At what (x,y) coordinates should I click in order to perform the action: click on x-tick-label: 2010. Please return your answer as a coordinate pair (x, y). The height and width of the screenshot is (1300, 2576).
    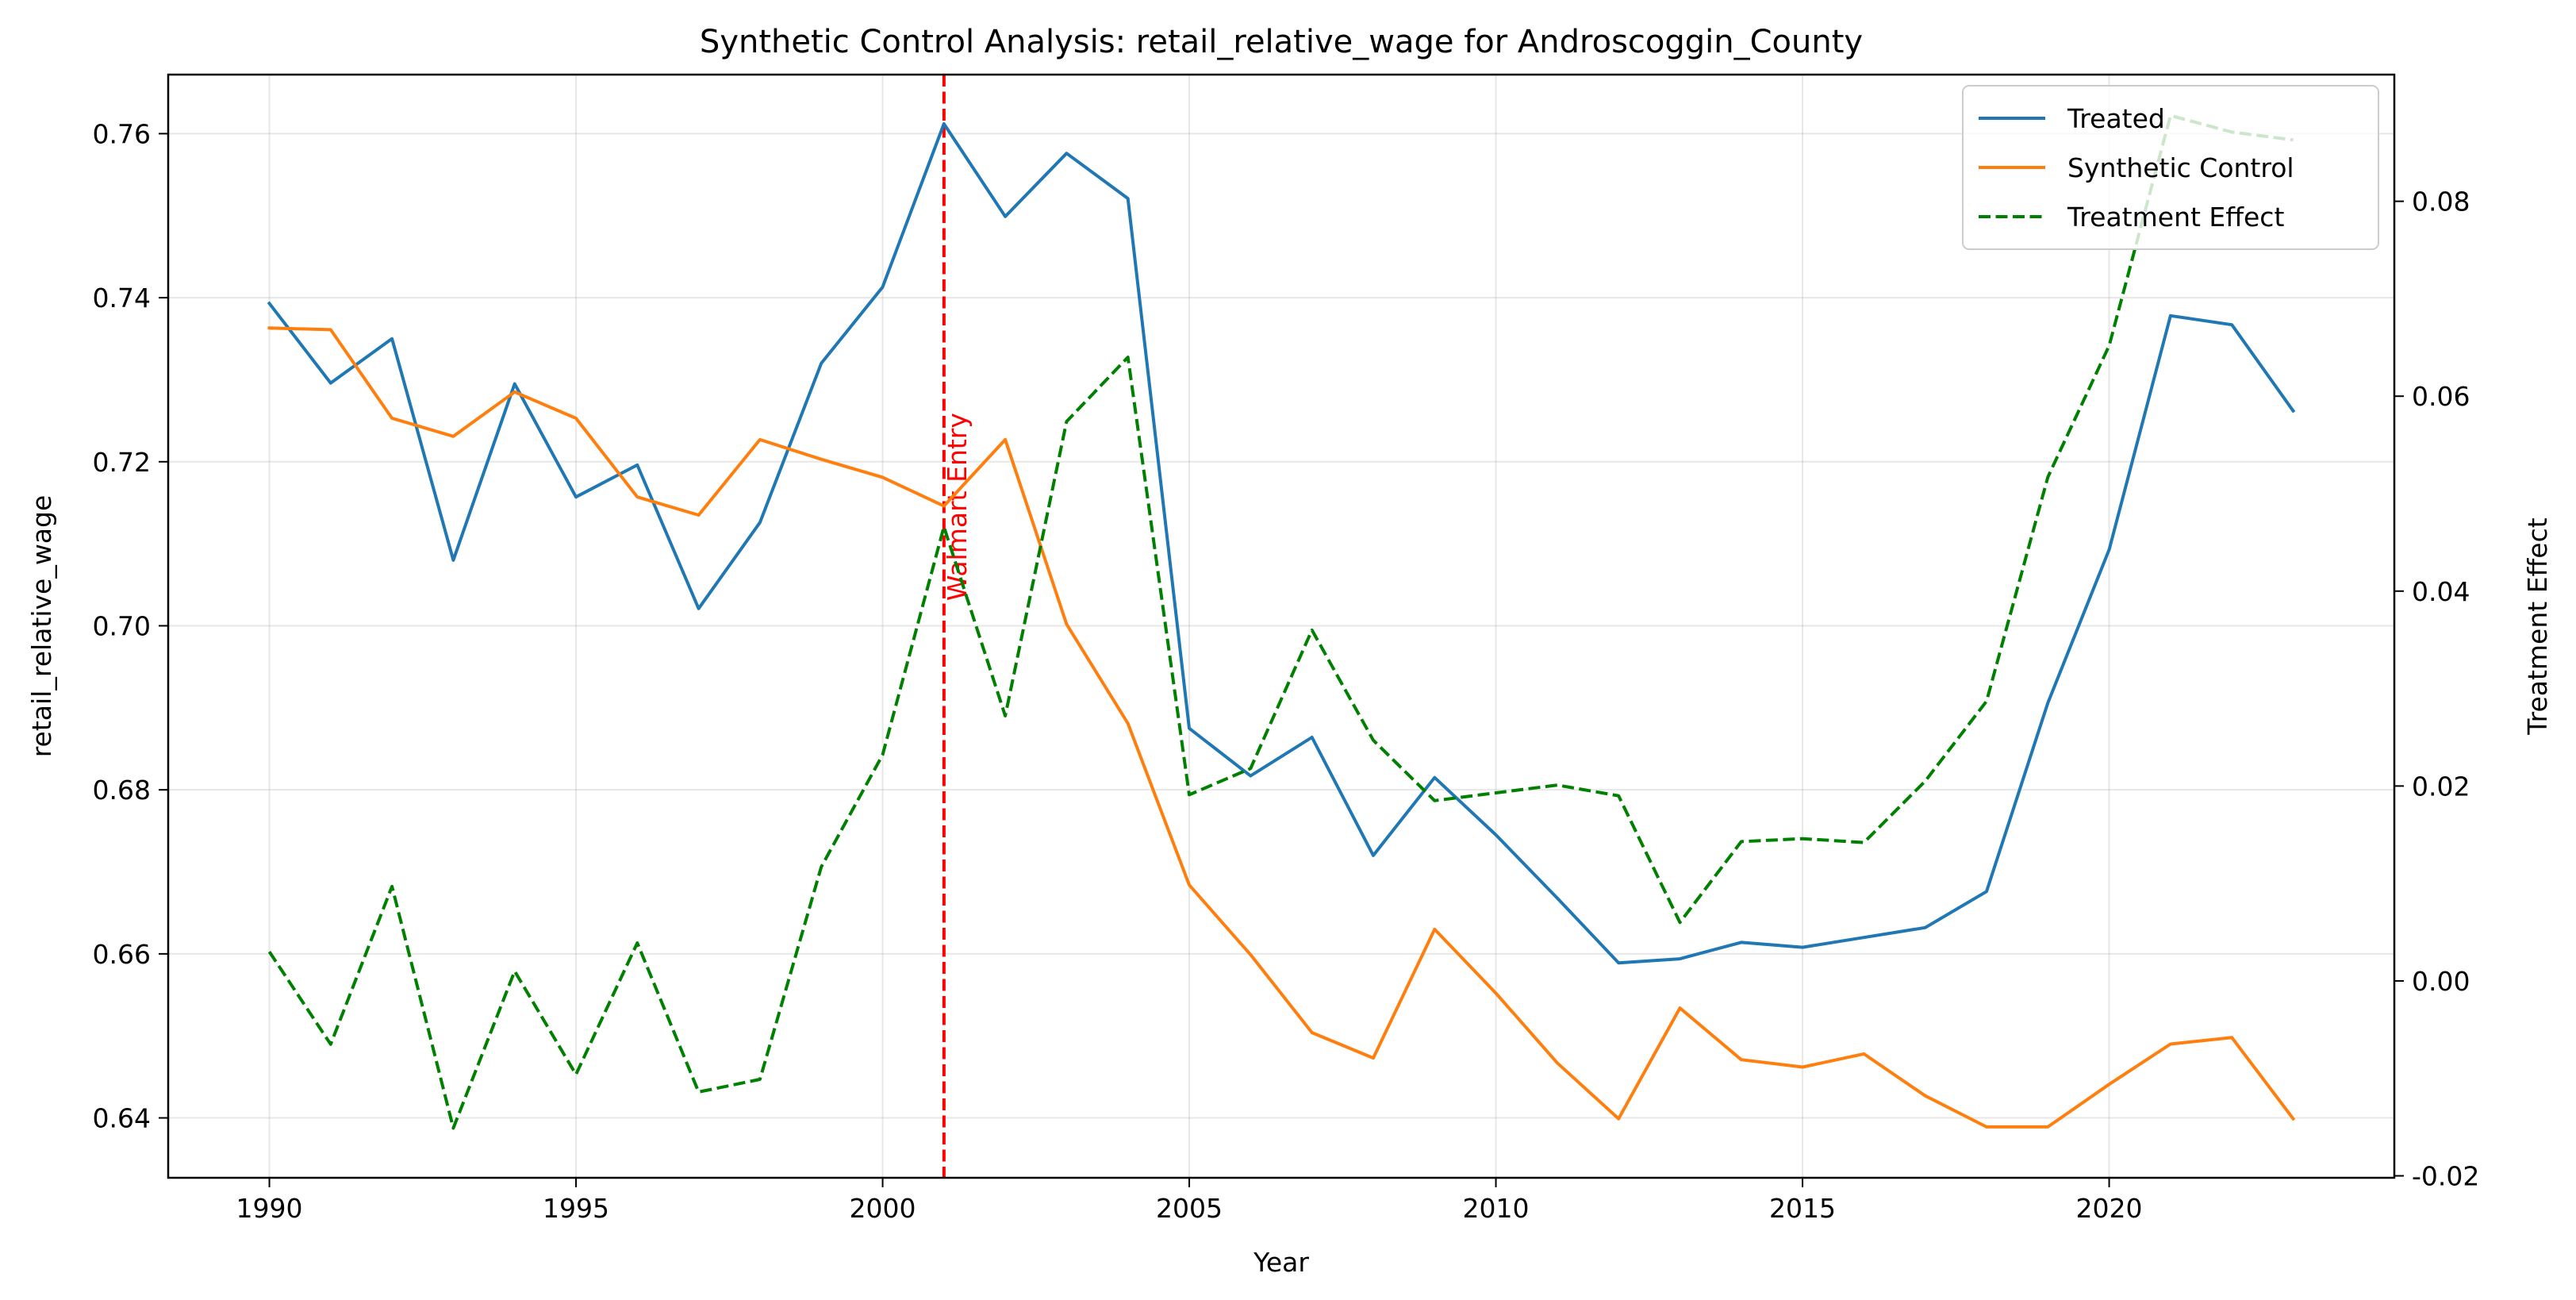
    Looking at the image, I should click on (1496, 1208).